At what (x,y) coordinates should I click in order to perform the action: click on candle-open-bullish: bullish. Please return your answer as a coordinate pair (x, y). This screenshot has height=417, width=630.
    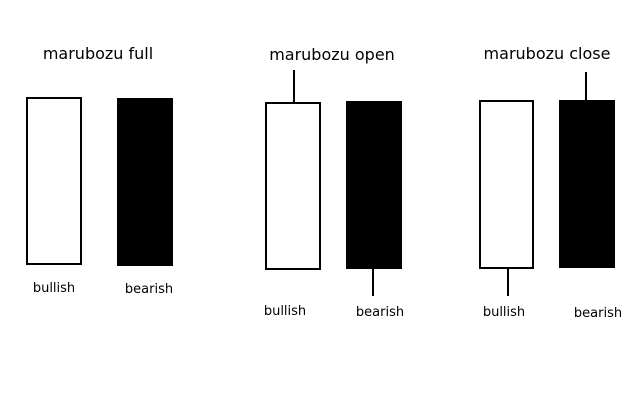
    Looking at the image, I should click on (292, 194).